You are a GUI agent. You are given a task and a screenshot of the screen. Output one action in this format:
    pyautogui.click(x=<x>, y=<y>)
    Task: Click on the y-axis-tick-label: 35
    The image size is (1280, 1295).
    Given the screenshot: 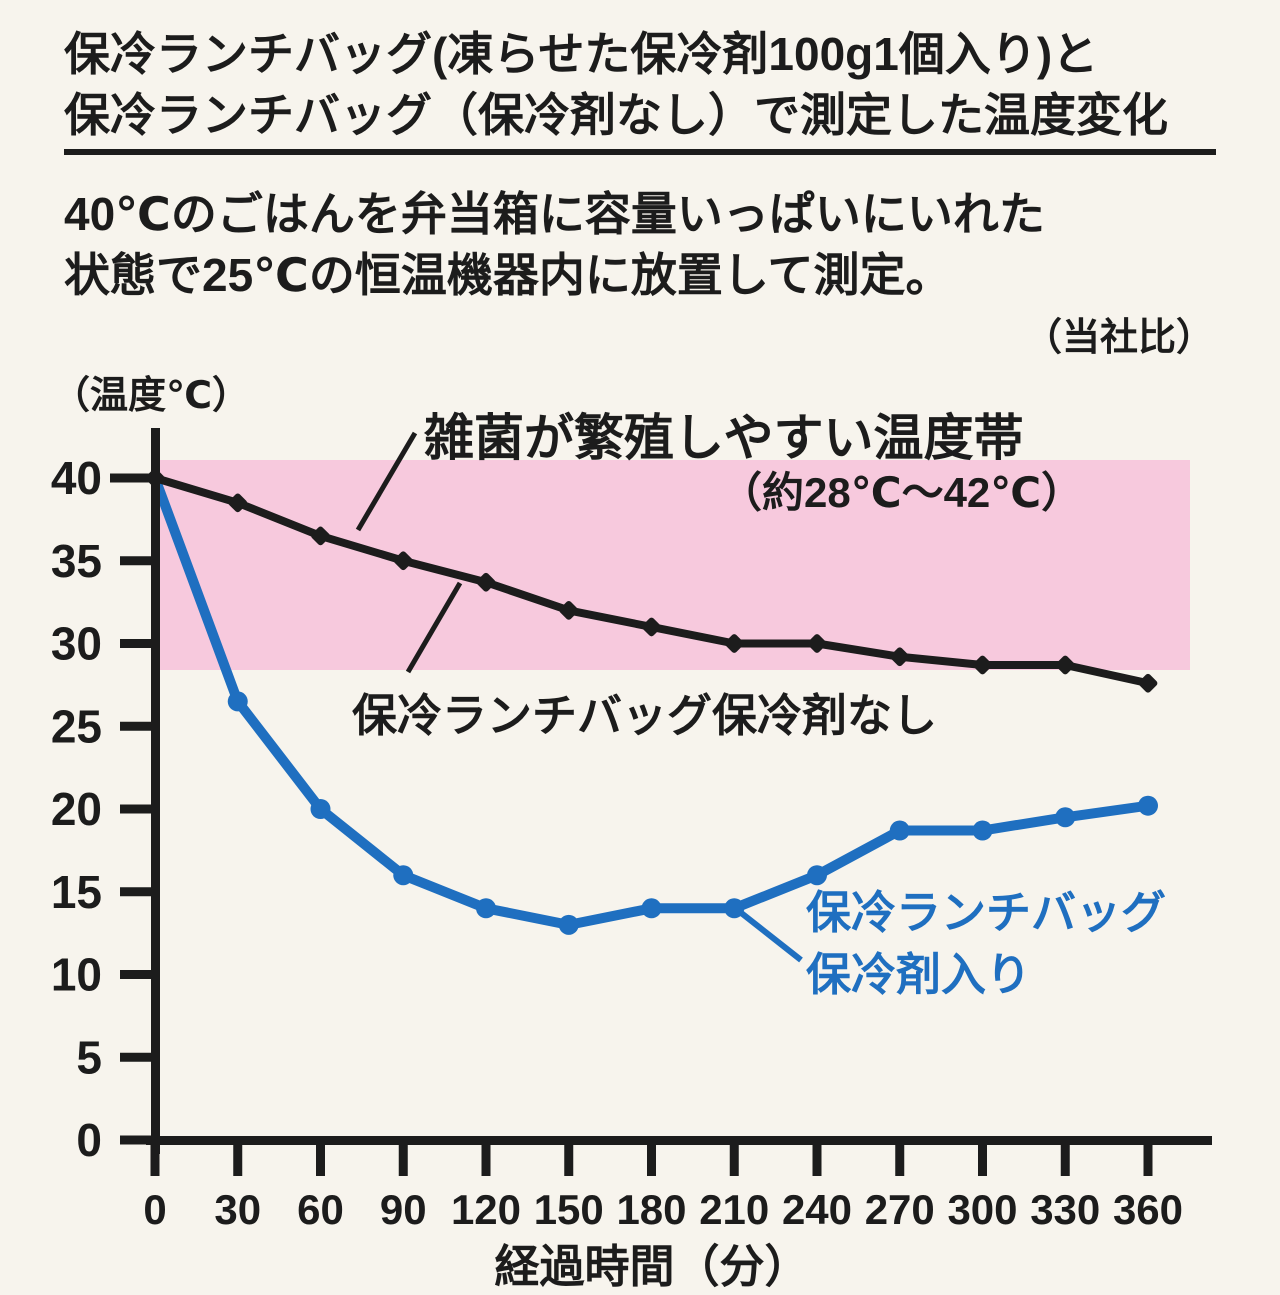 What is the action you would take?
    pyautogui.click(x=76, y=561)
    